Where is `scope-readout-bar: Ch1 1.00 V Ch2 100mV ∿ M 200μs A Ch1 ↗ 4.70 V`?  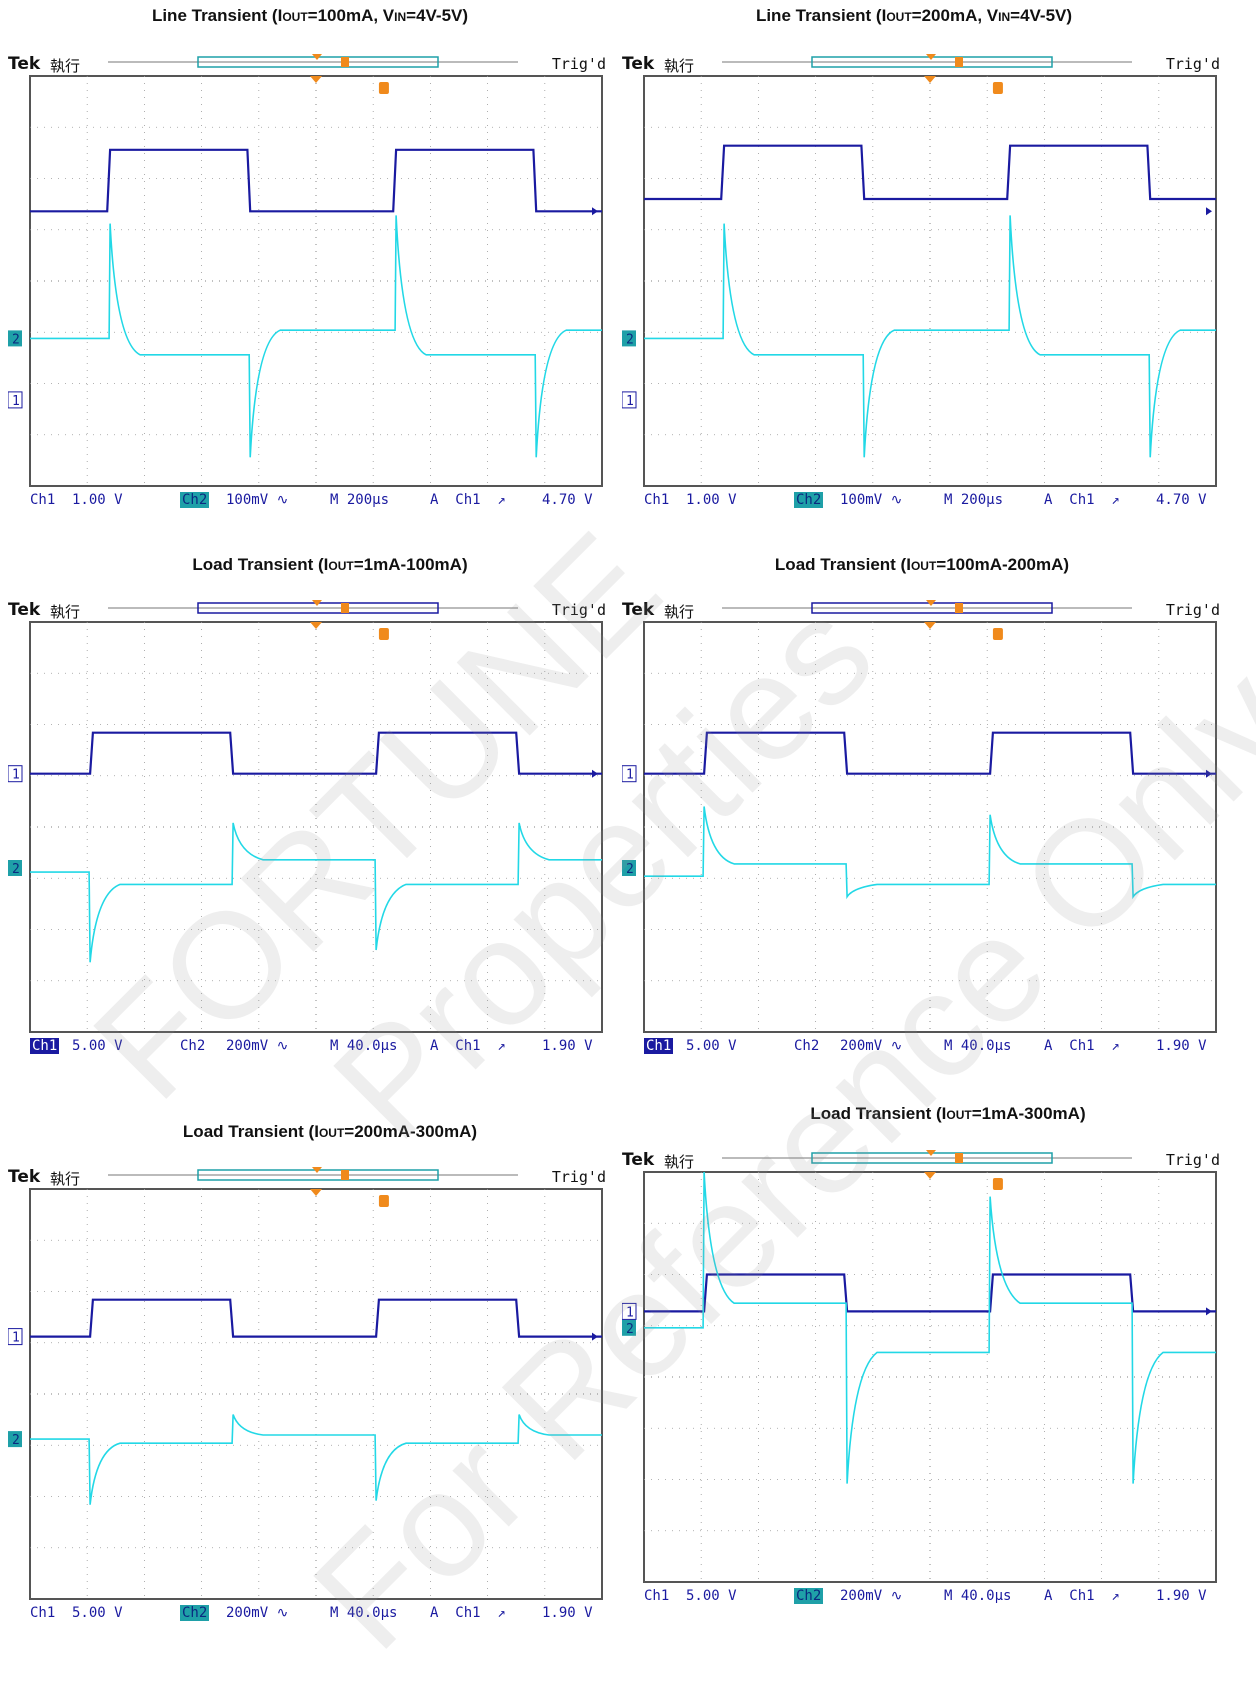 scope-readout-bar: Ch1 1.00 V Ch2 100mV ∿ M 200μs A Ch1 ↗ 4.70 V is located at coordinates (941, 501).